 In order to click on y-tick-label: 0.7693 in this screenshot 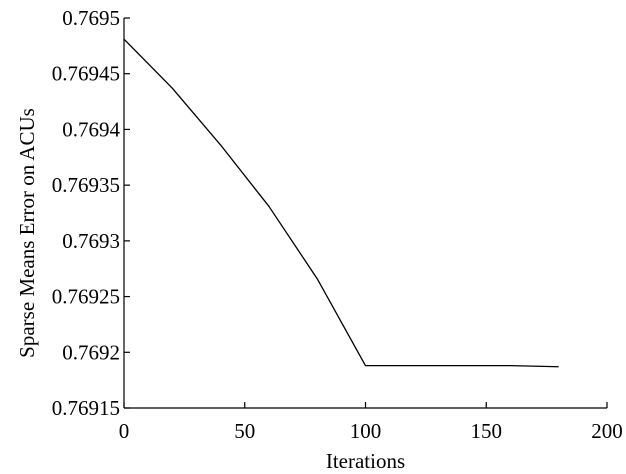, I will do `click(91, 241)`.